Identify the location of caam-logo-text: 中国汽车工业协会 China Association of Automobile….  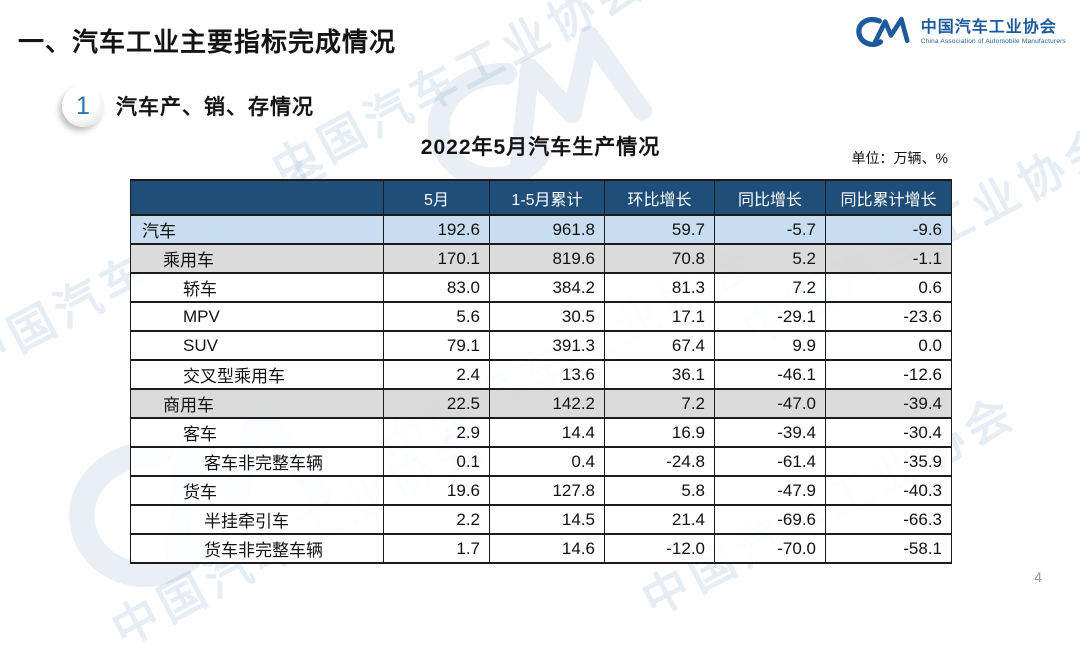
(993, 31).